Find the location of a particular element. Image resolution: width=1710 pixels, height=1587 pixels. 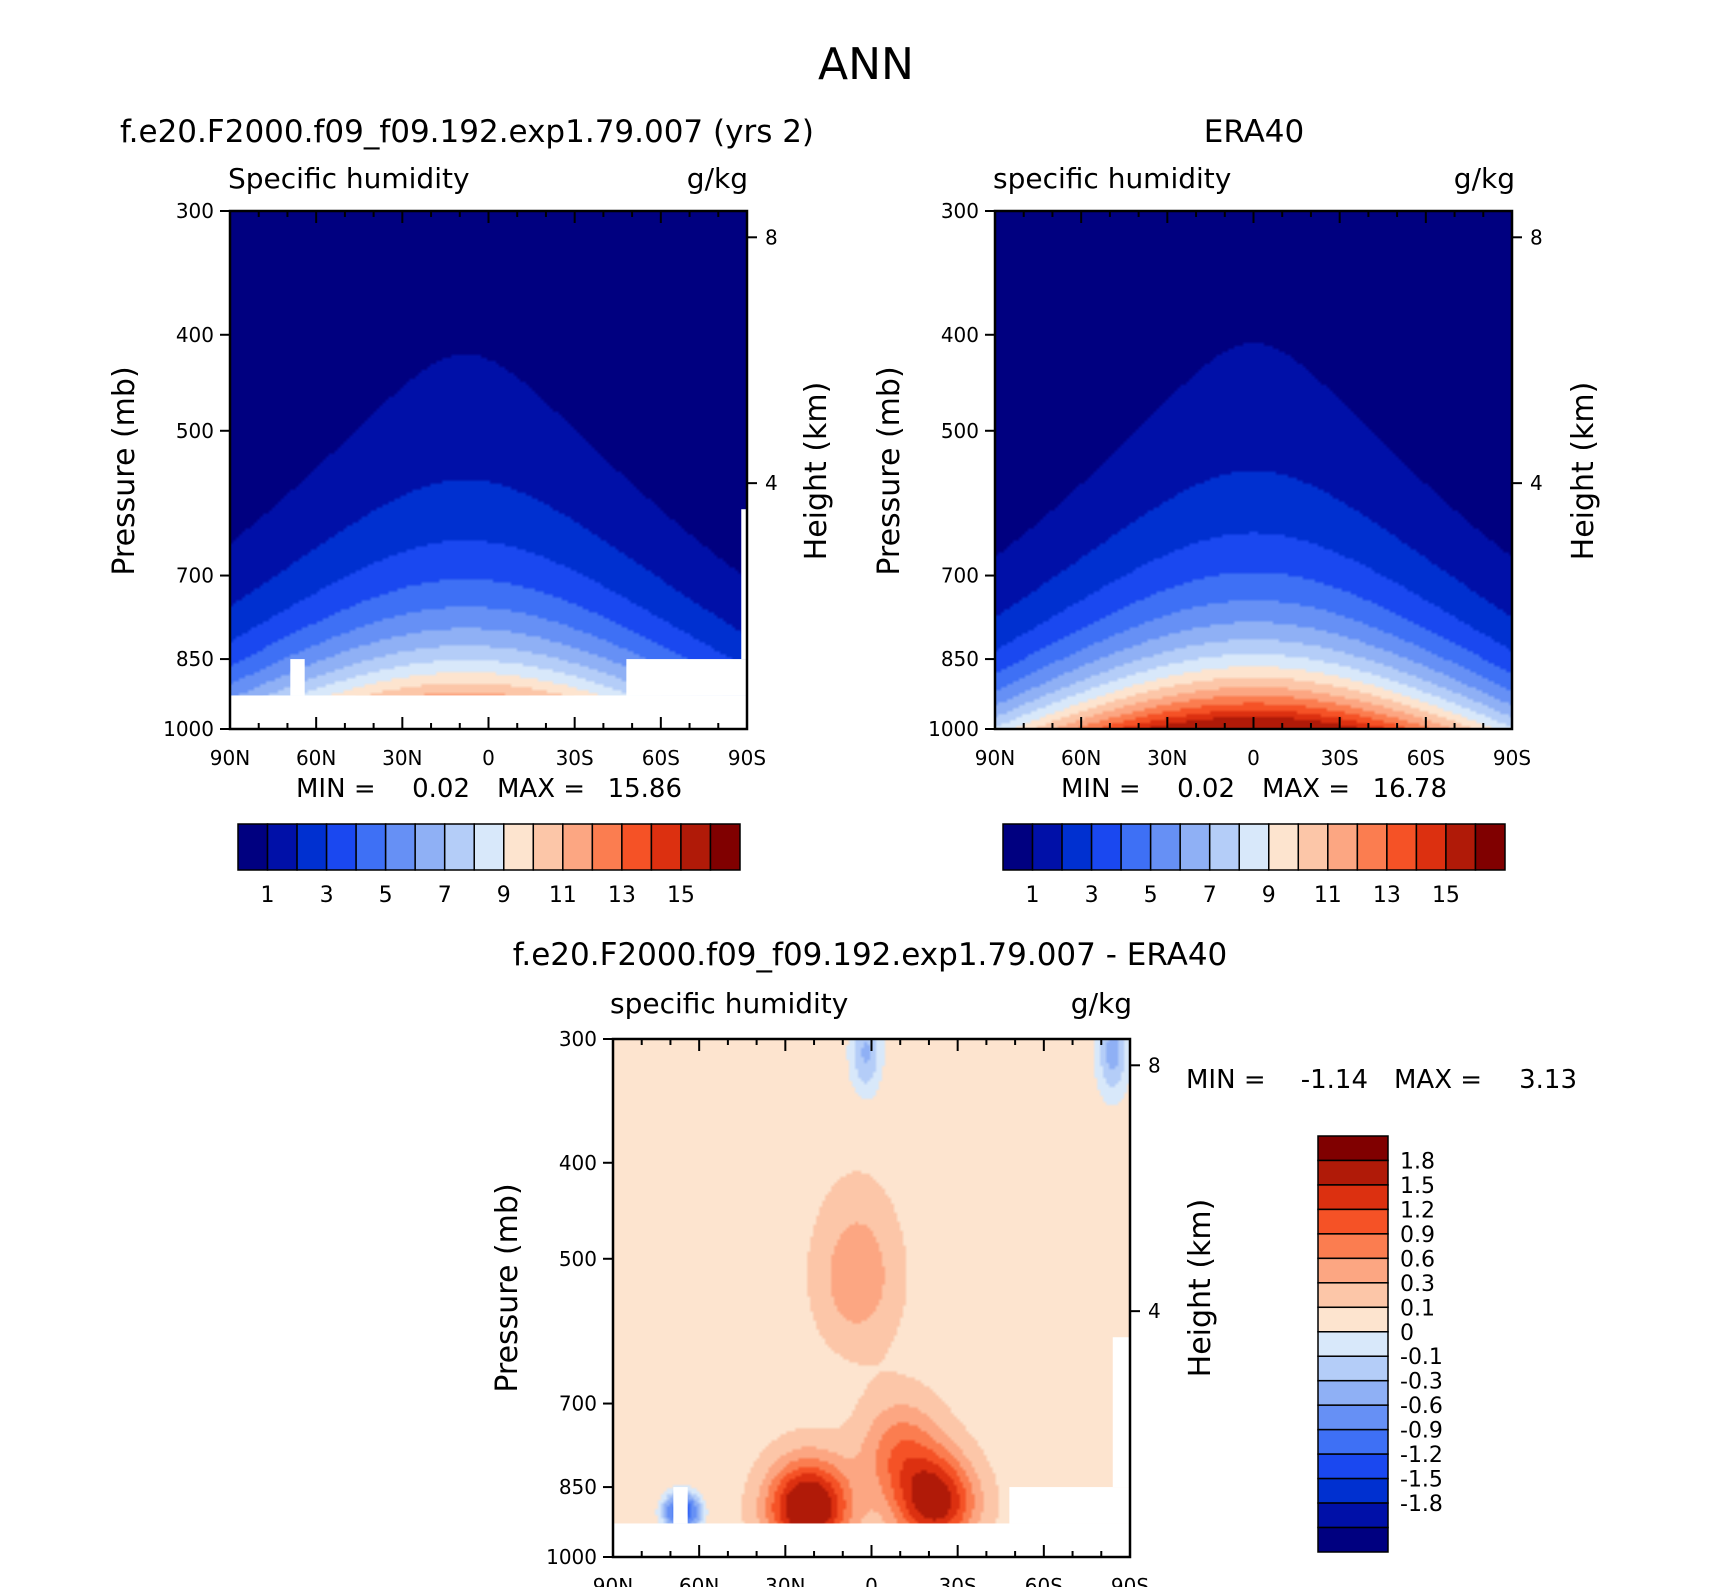

colorbar-label: -0.3 is located at coordinates (1421, 1382).